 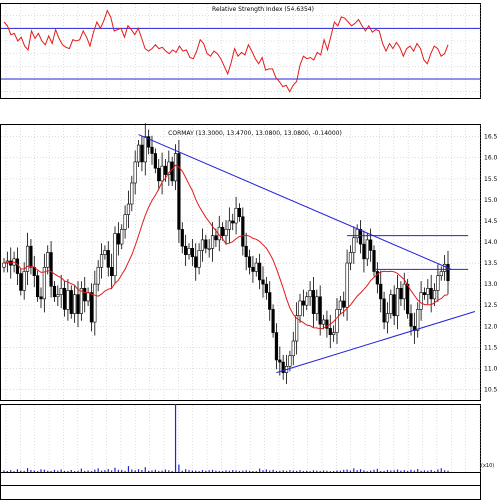 I want to click on price-tick-label: 11.5, so click(x=491, y=347).